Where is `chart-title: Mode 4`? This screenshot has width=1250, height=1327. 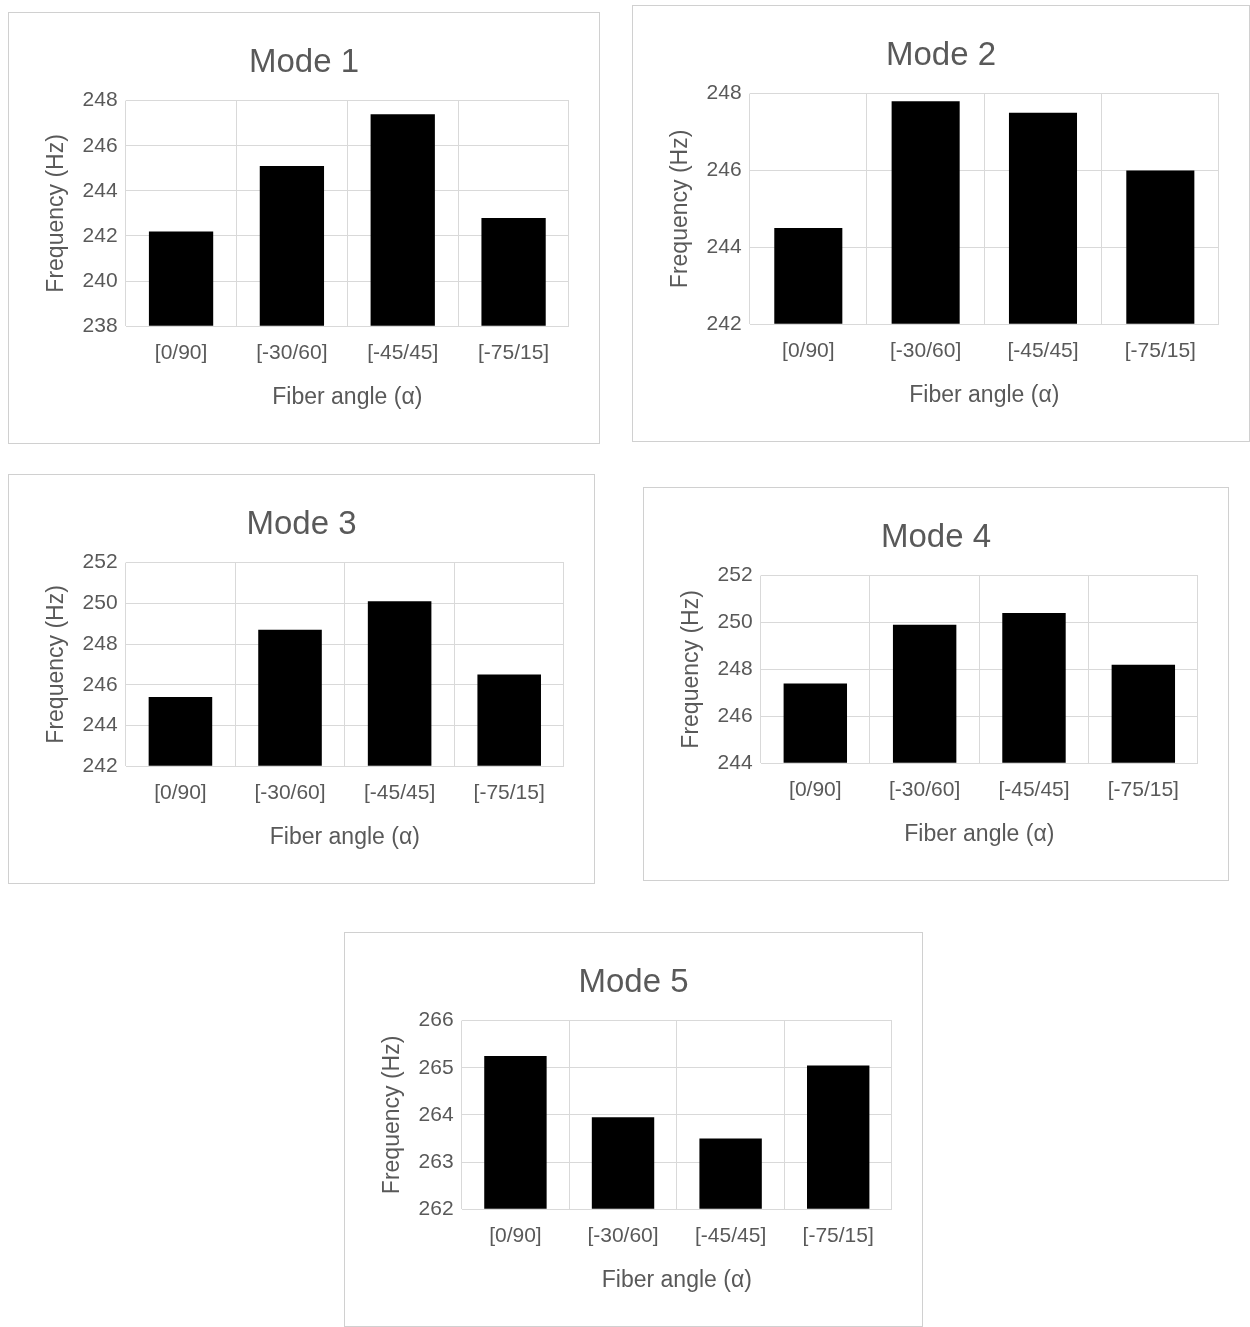 chart-title: Mode 4 is located at coordinates (936, 535).